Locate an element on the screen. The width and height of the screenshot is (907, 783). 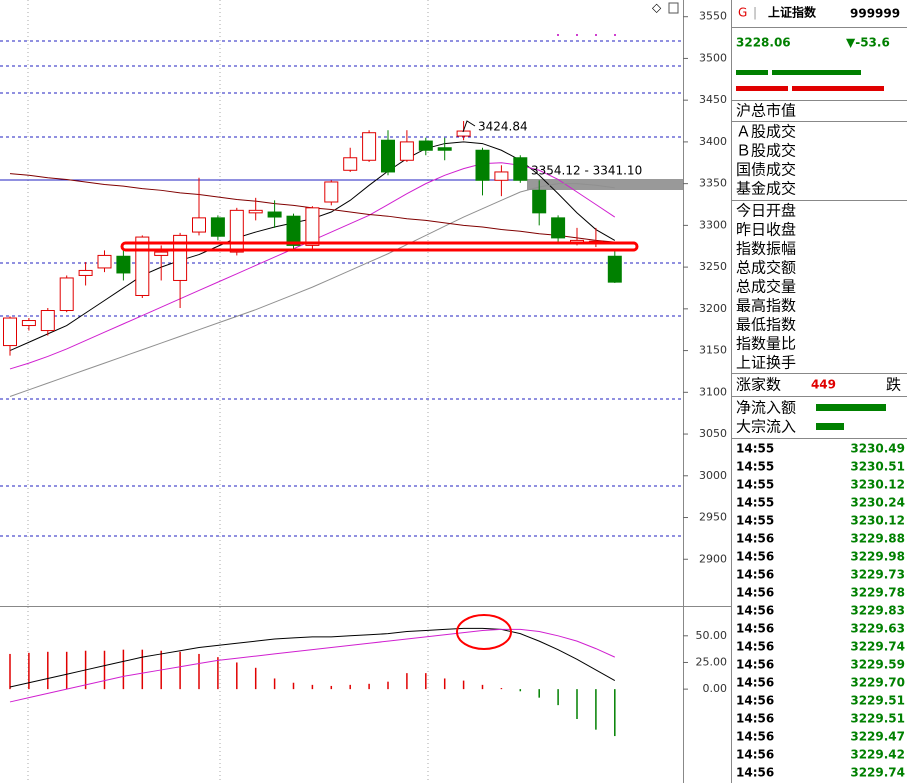
highlight-circle is located at coordinates (484, 632).